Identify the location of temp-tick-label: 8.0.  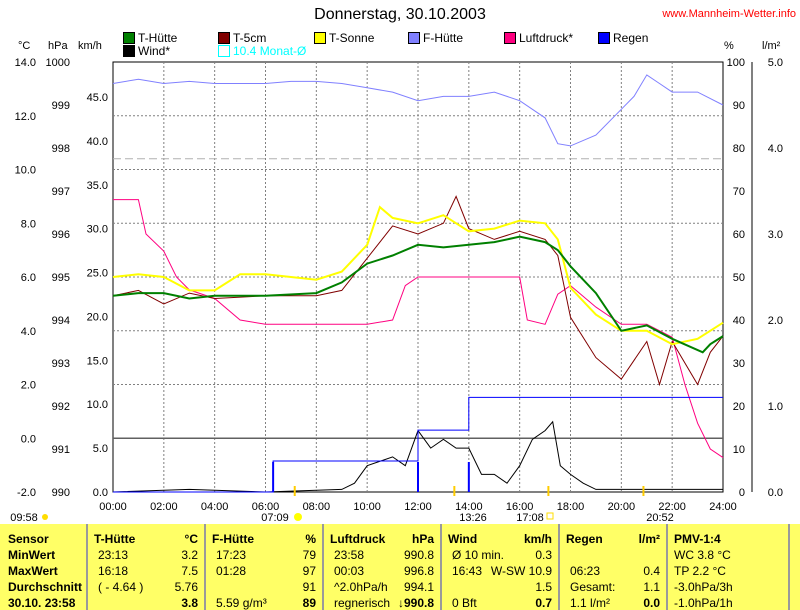
(28, 224).